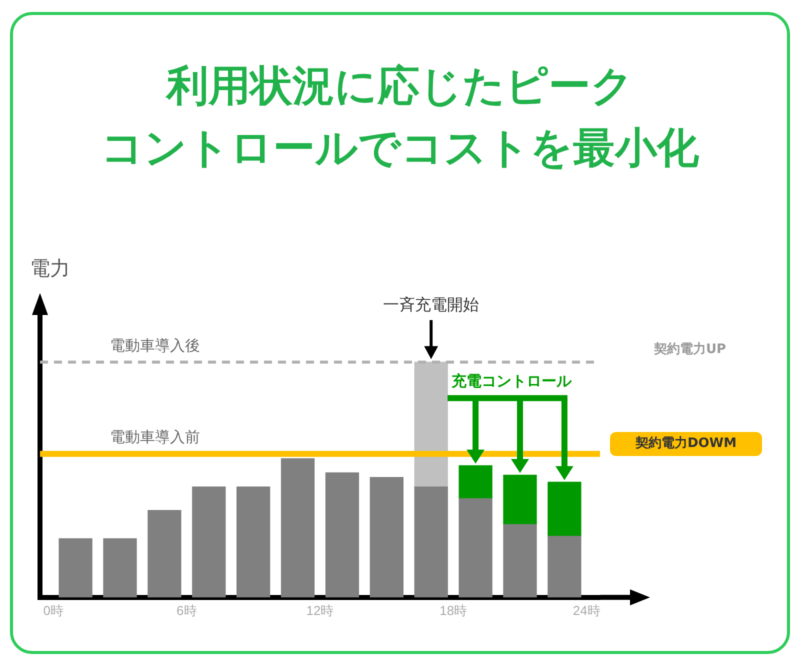 This screenshot has width=800, height=665. I want to click on x-tick-label: 0時, so click(53, 610).